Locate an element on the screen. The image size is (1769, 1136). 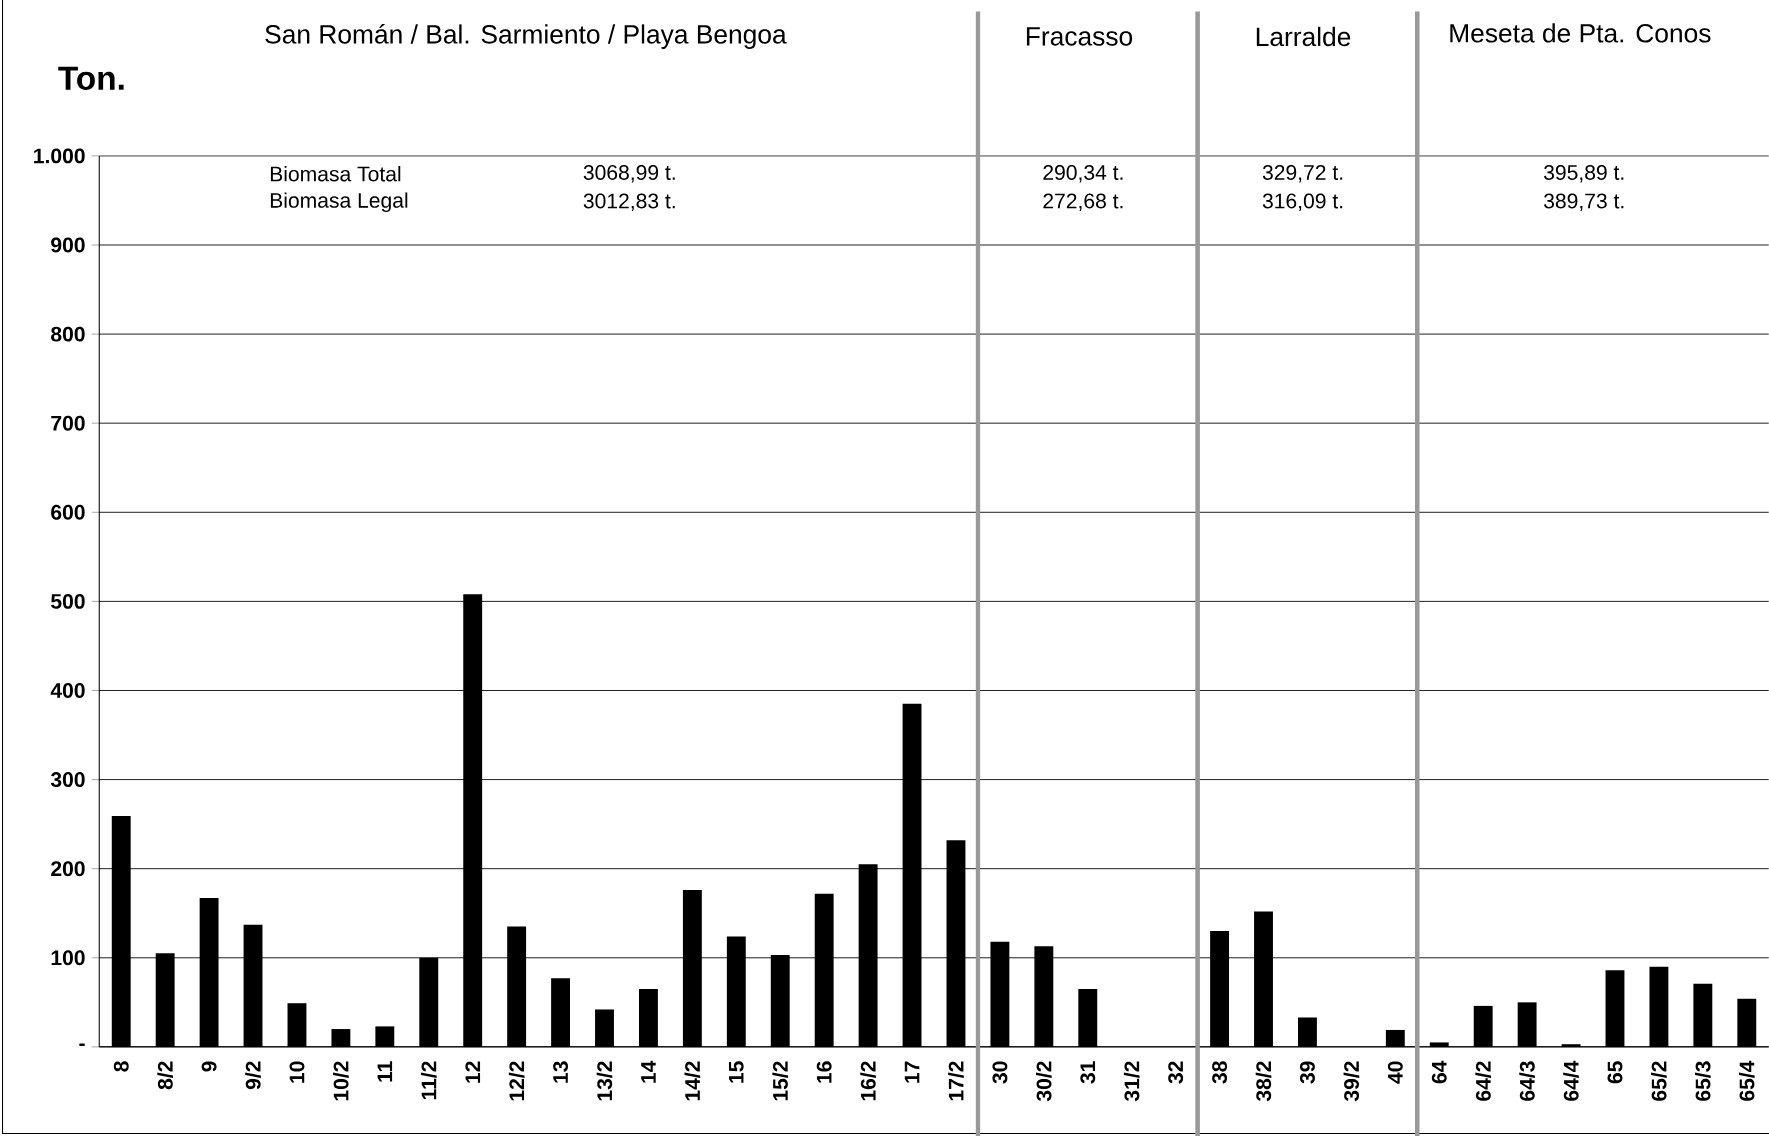
x-tick-label: 10/2 is located at coordinates (341, 1081).